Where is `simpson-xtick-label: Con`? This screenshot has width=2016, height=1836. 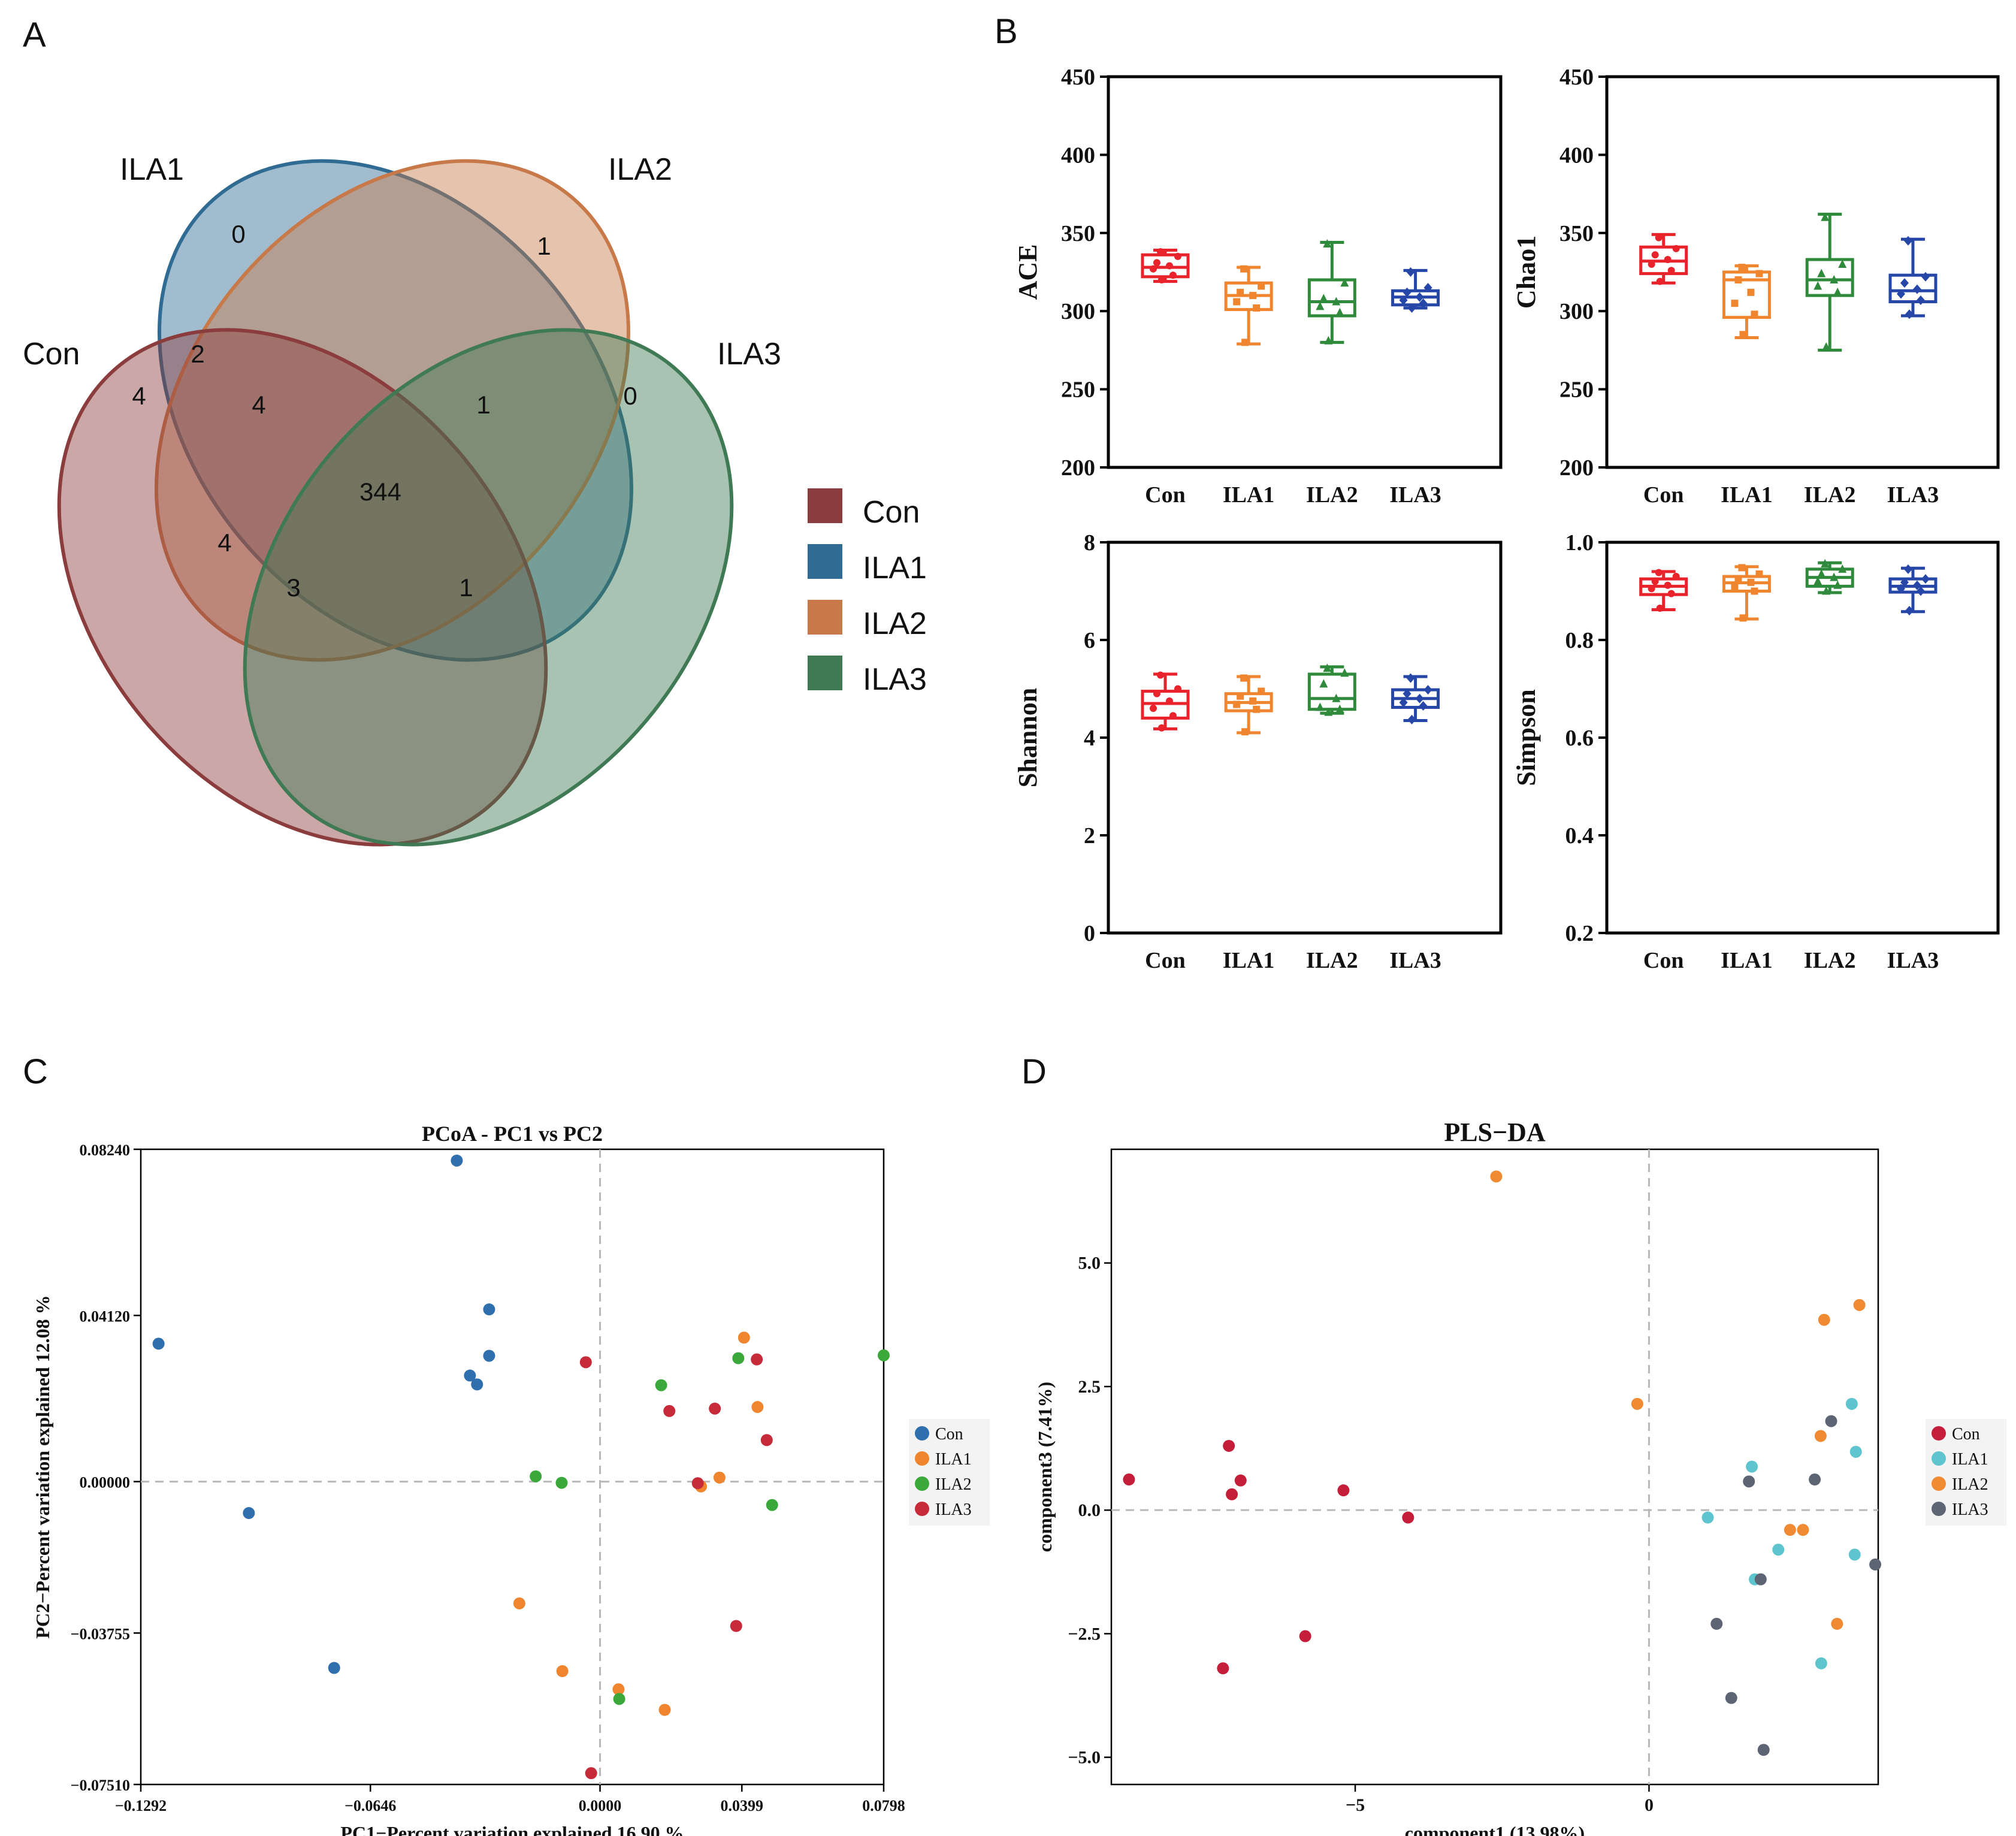 simpson-xtick-label: Con is located at coordinates (1663, 960).